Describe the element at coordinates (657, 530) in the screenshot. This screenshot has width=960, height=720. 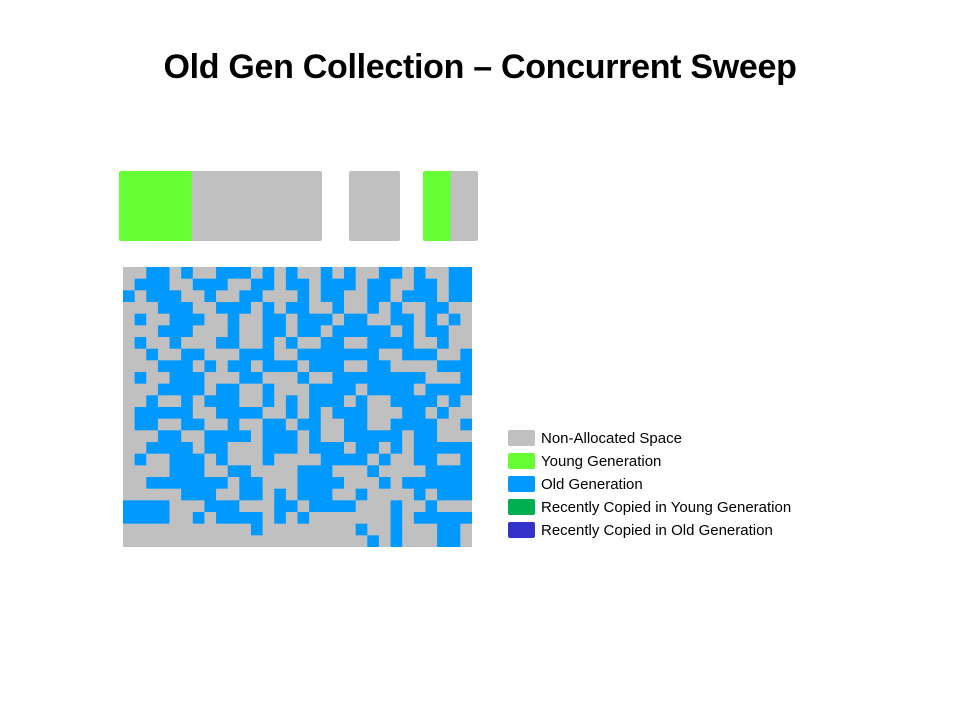
I see `legend-label: Recently Copied in Old Generation` at that location.